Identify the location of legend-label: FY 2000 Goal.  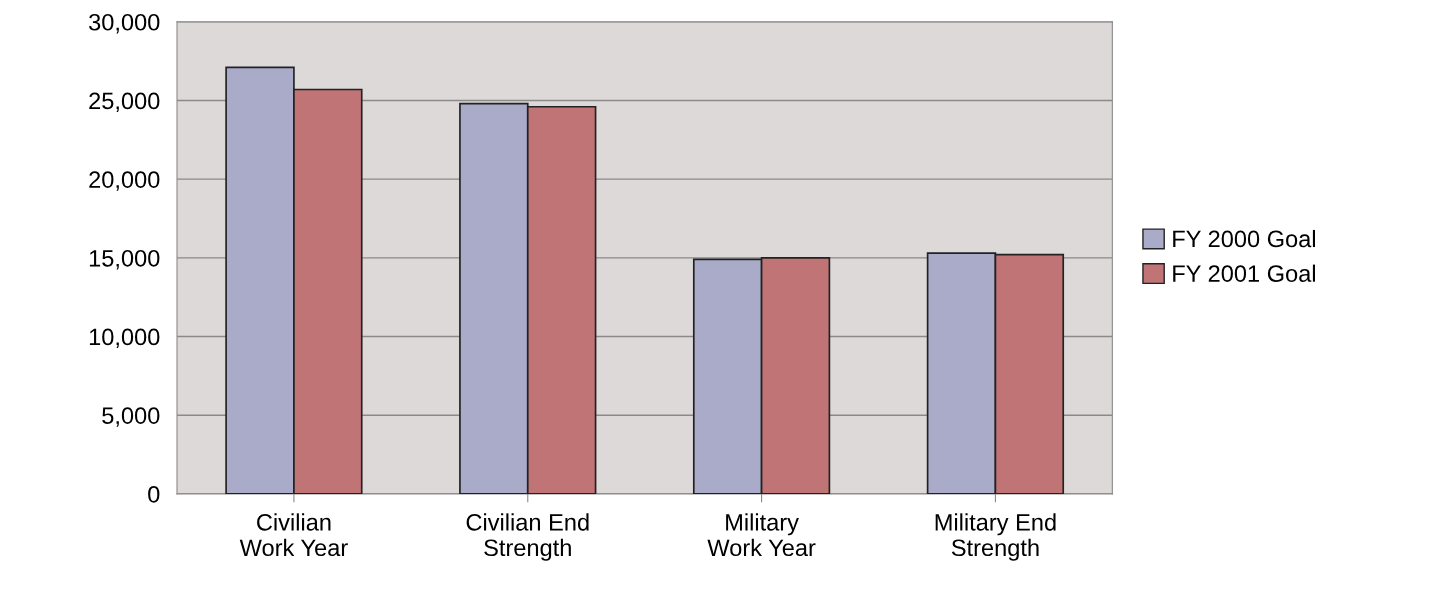
(1244, 238).